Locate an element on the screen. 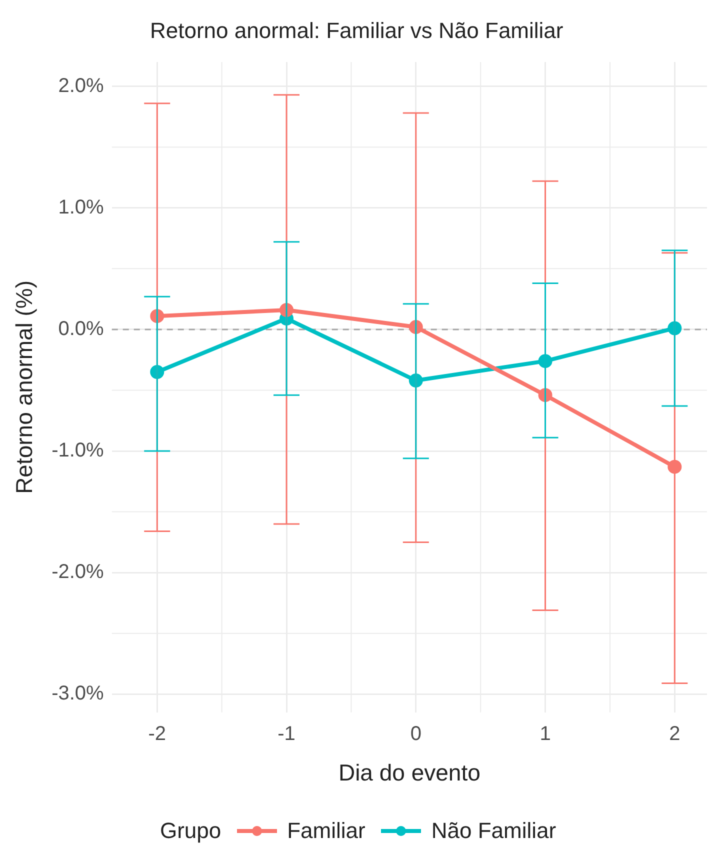 The width and height of the screenshot is (716, 850). y-tick-label: -3.0% is located at coordinates (78, 693).